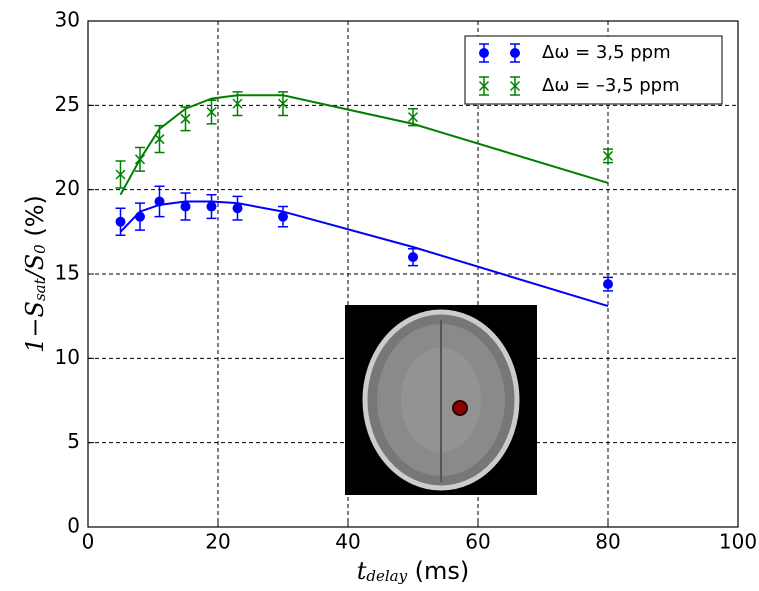 The height and width of the screenshot is (591, 759). I want to click on y-tick-label: 20, so click(67, 188).